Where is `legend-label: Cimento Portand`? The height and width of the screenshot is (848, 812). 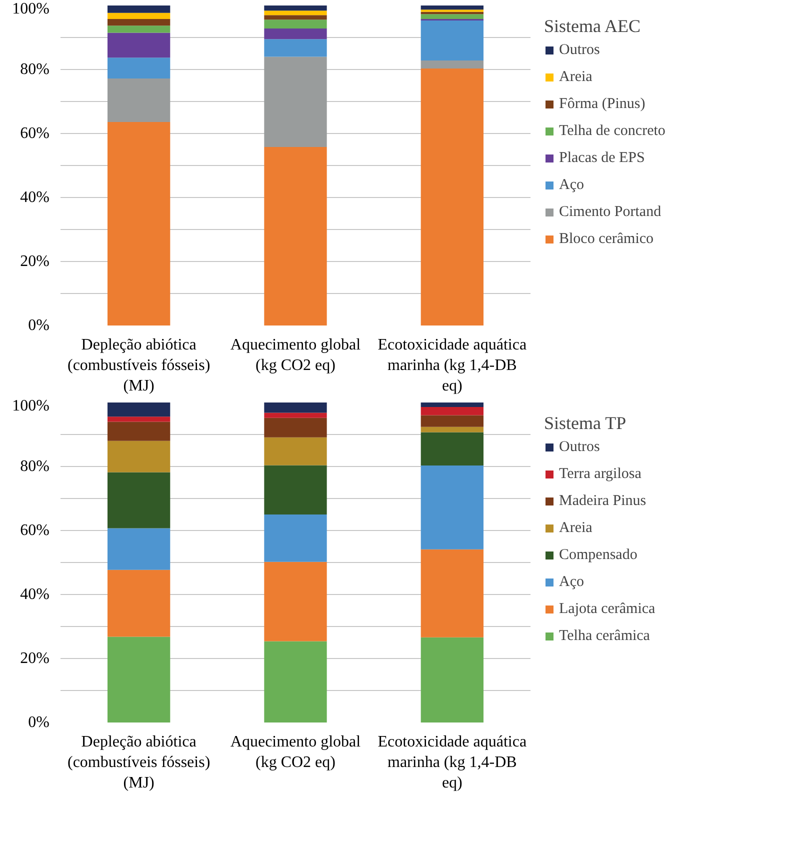
legend-label: Cimento Portand is located at coordinates (610, 212).